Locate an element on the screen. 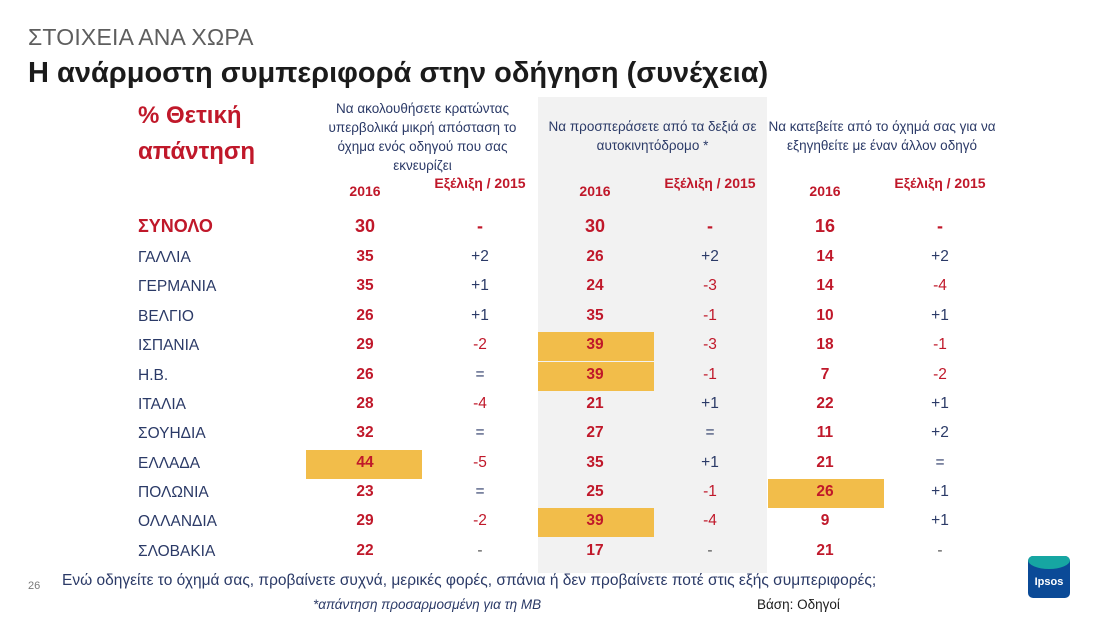  change-header-3: Εξέλιξη / 2015 is located at coordinates (940, 183).